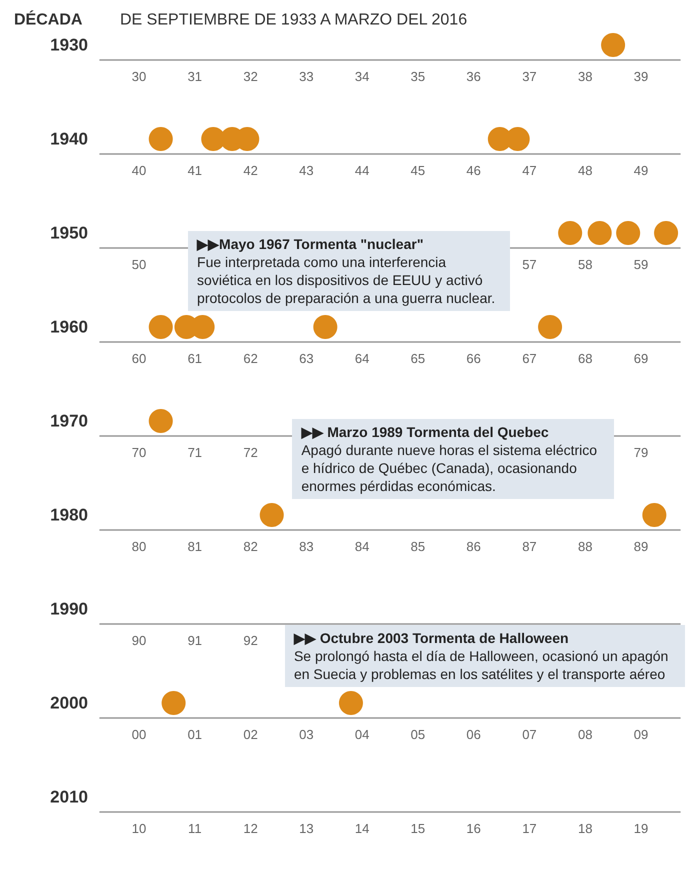 This screenshot has width=691, height=874. I want to click on annotation: ▶▶Mayo 1967 Tormenta "nuclear" Fue interpretada como una interferencia soviética en los dispositivos de EEUU y activó protocolos de preparación a una guerra nuclear., so click(346, 270).